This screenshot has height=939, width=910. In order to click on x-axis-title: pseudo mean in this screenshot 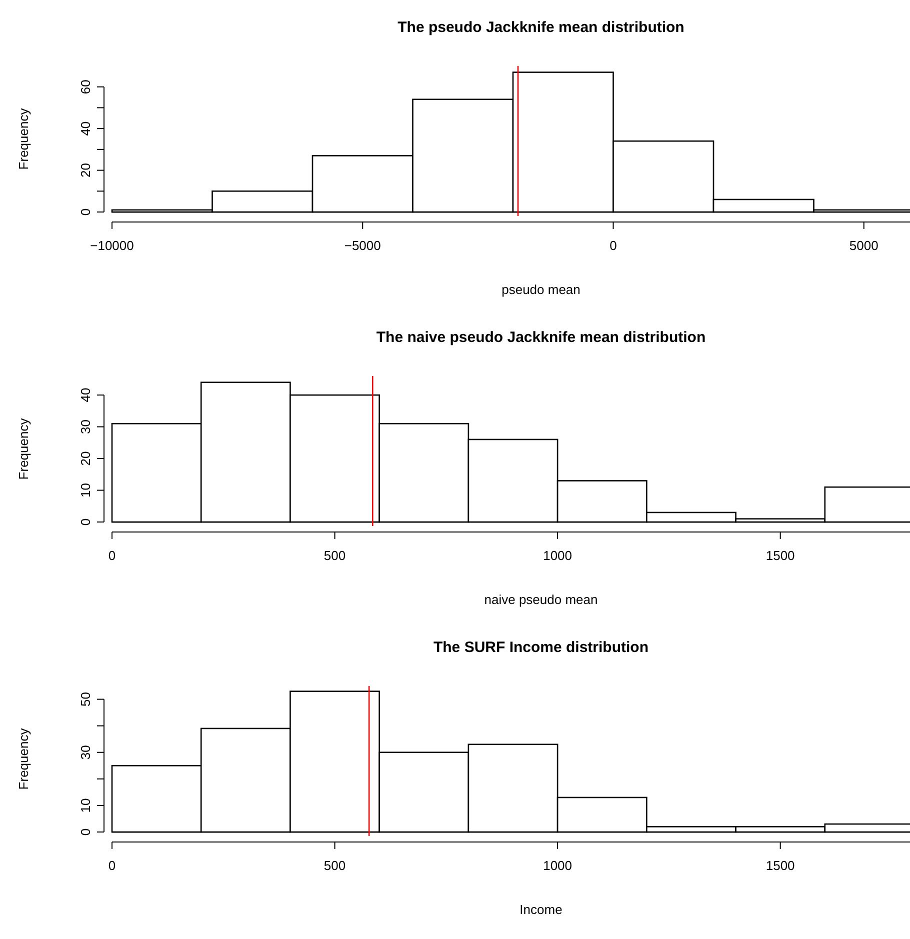, I will do `click(541, 289)`.